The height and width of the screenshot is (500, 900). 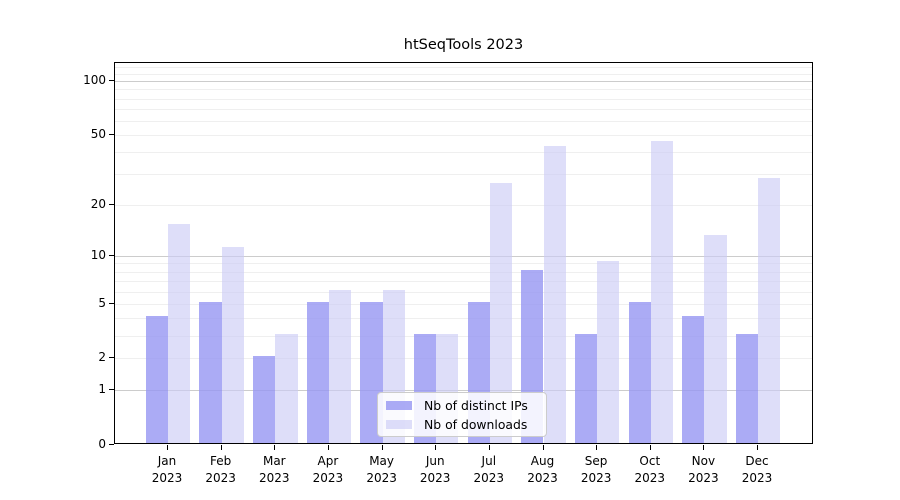 What do you see at coordinates (586, 388) in the screenshot?
I see `bar-distinct-ips-sep` at bounding box center [586, 388].